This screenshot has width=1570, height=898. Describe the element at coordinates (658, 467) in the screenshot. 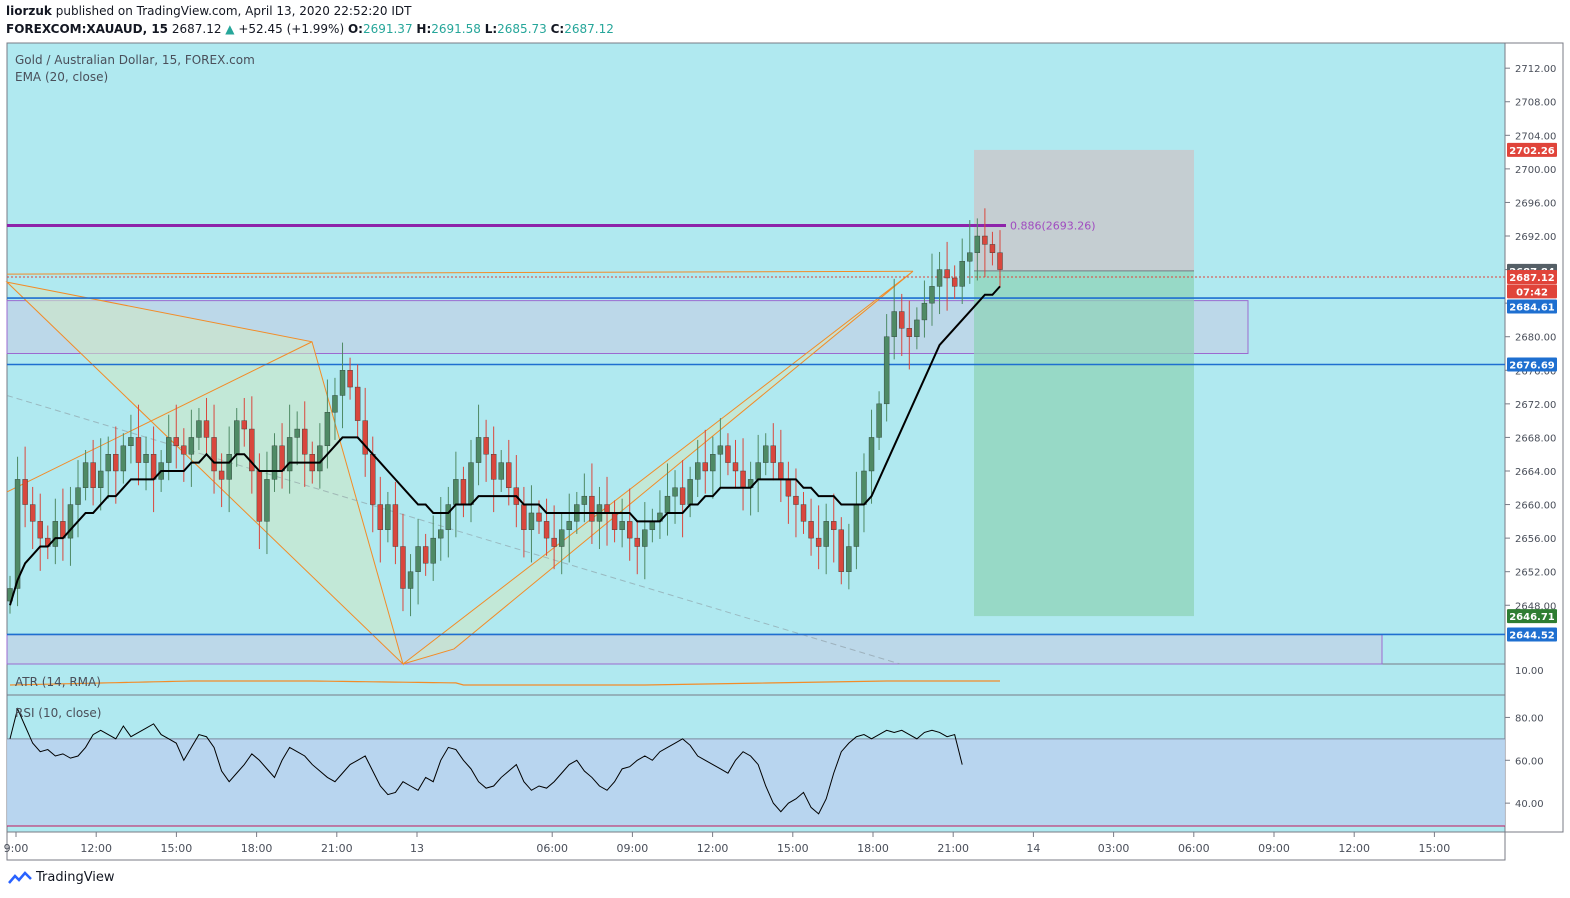

I see `harmonic-bcd-triangle` at that location.